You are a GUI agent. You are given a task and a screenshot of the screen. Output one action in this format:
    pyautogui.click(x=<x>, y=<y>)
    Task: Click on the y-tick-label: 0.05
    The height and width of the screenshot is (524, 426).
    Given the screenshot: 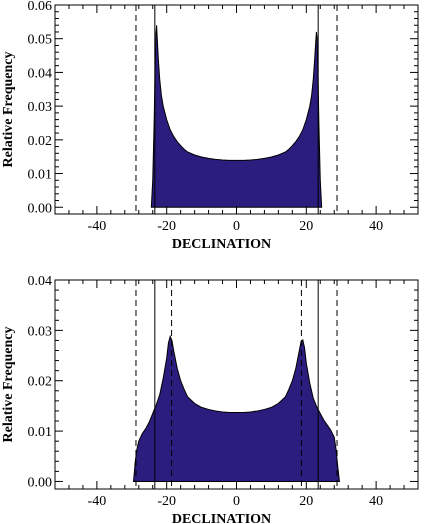 What is the action you would take?
    pyautogui.click(x=40, y=40)
    